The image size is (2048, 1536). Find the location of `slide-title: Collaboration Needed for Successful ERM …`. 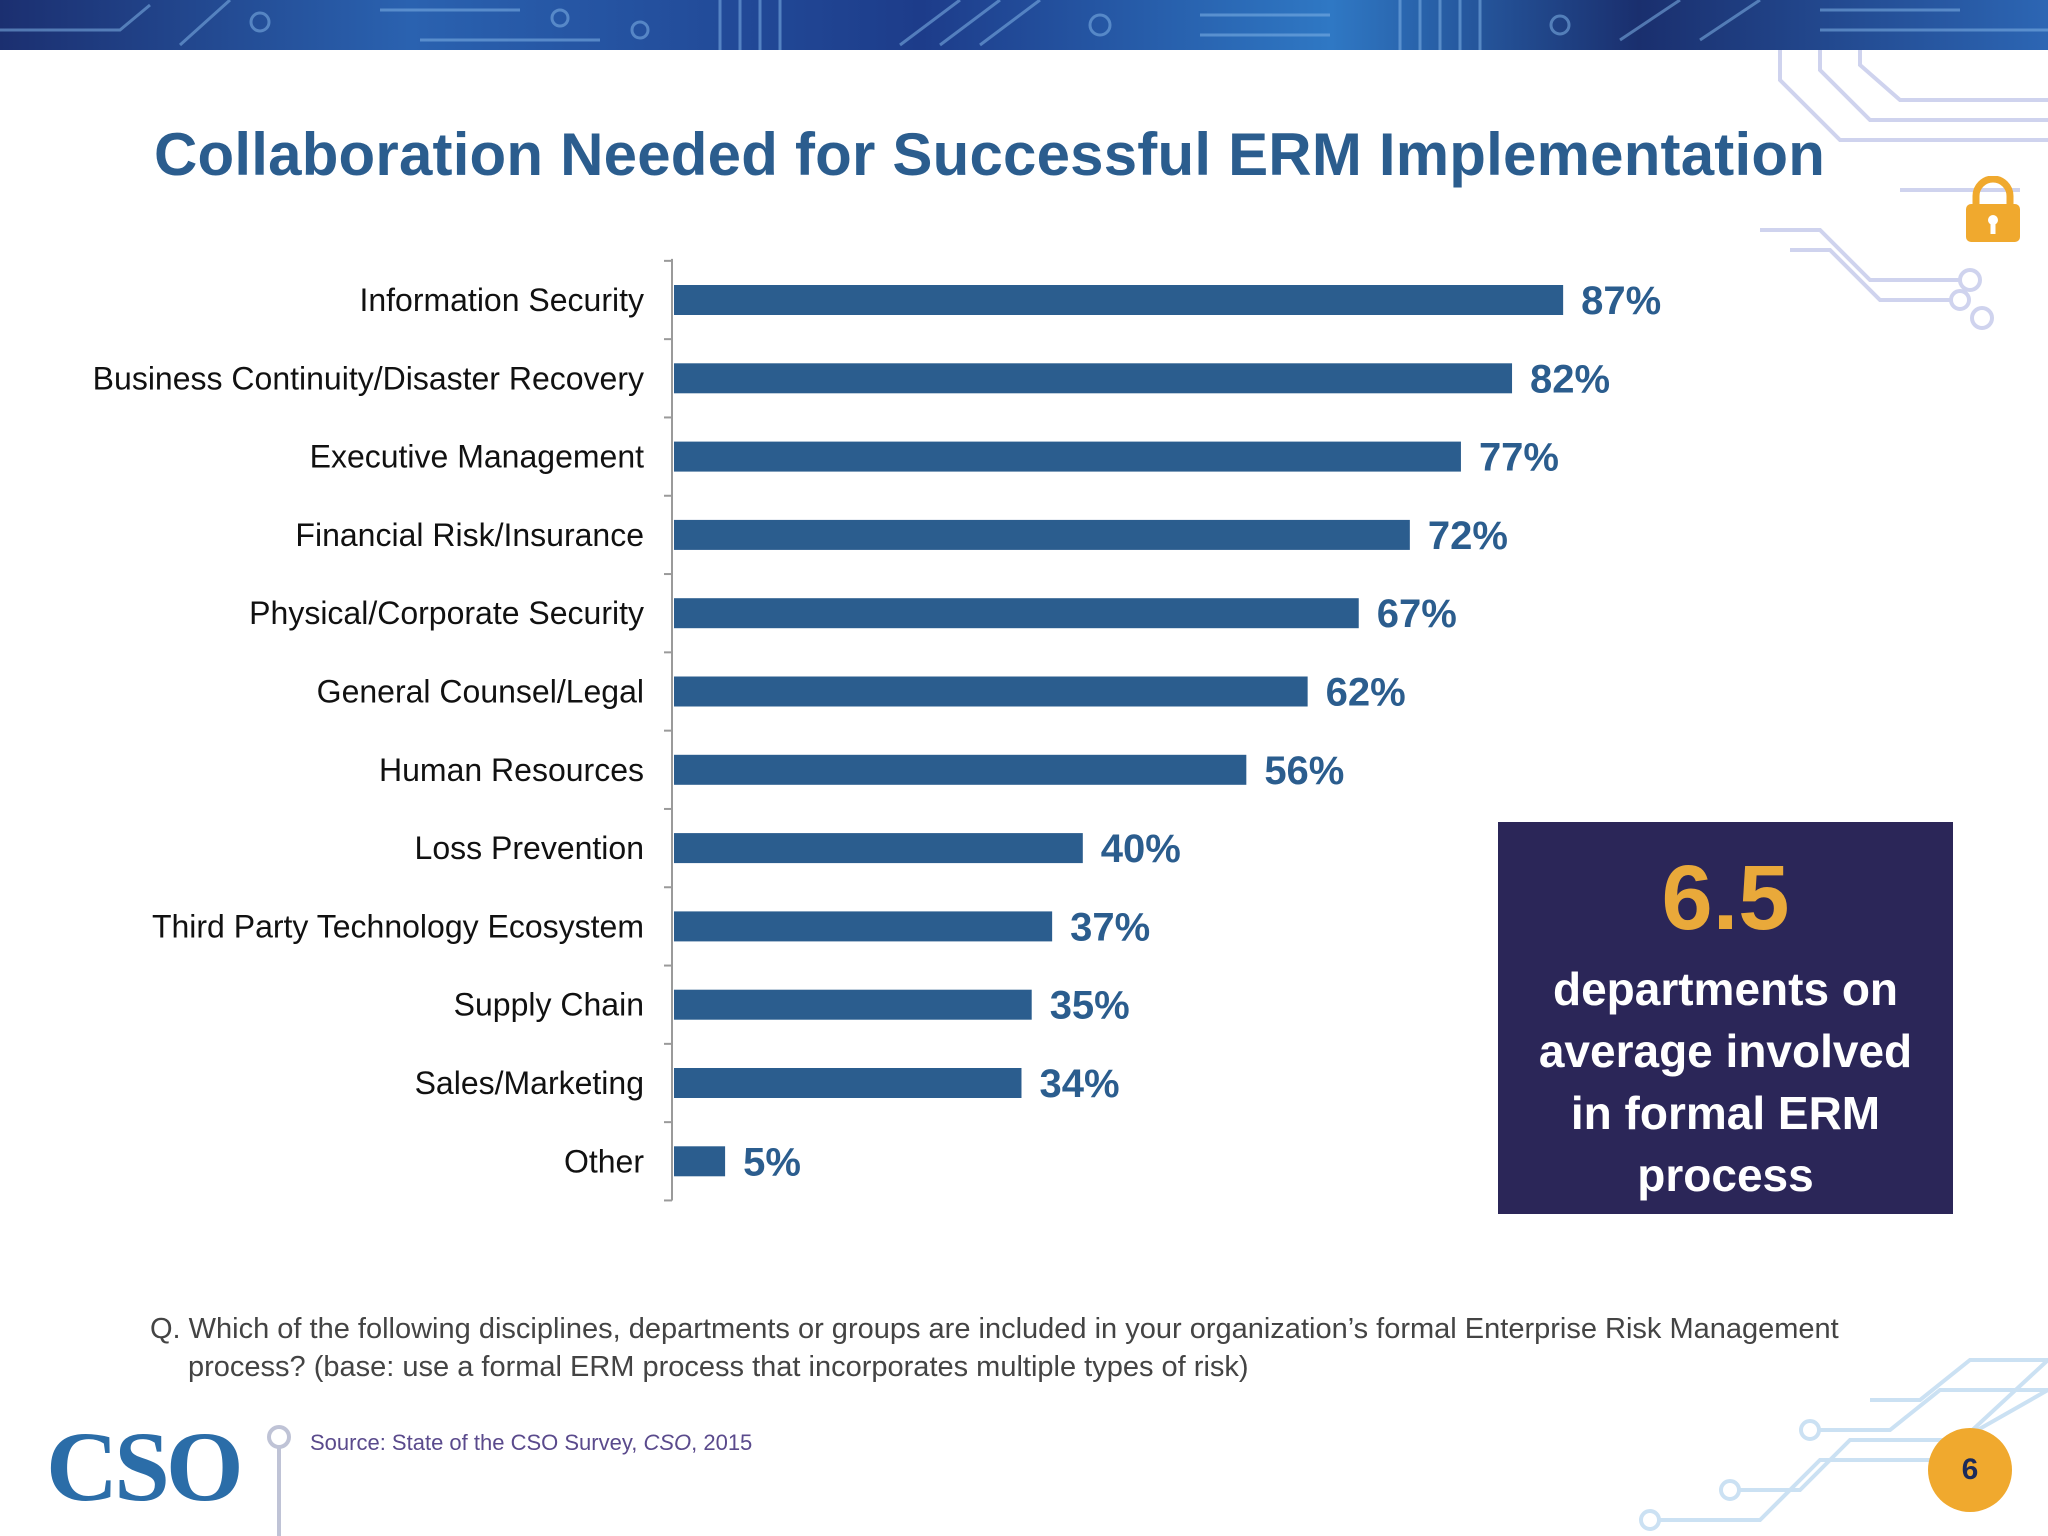

slide-title: Collaboration Needed for Successful ERM … is located at coordinates (990, 154).